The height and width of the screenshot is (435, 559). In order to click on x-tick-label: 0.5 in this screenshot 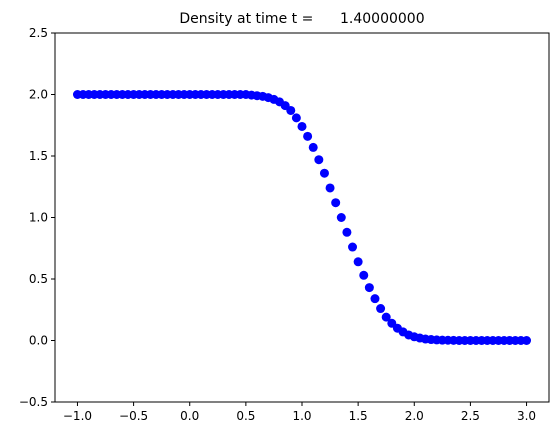, I will do `click(245, 416)`.